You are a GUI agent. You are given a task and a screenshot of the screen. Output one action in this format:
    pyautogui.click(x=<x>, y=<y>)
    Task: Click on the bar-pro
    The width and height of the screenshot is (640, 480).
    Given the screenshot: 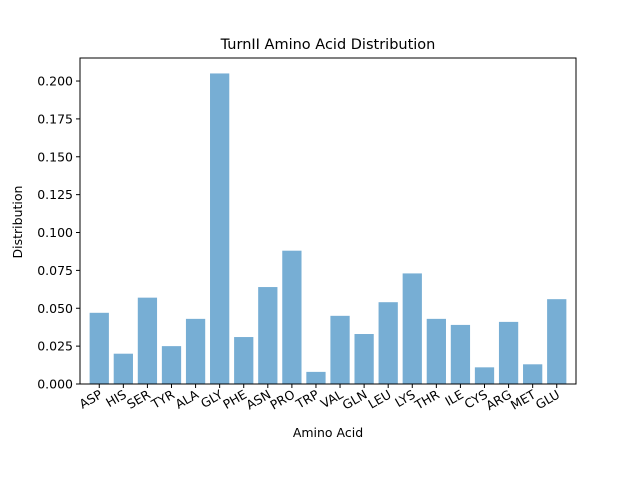 What is the action you would take?
    pyautogui.click(x=292, y=317)
    